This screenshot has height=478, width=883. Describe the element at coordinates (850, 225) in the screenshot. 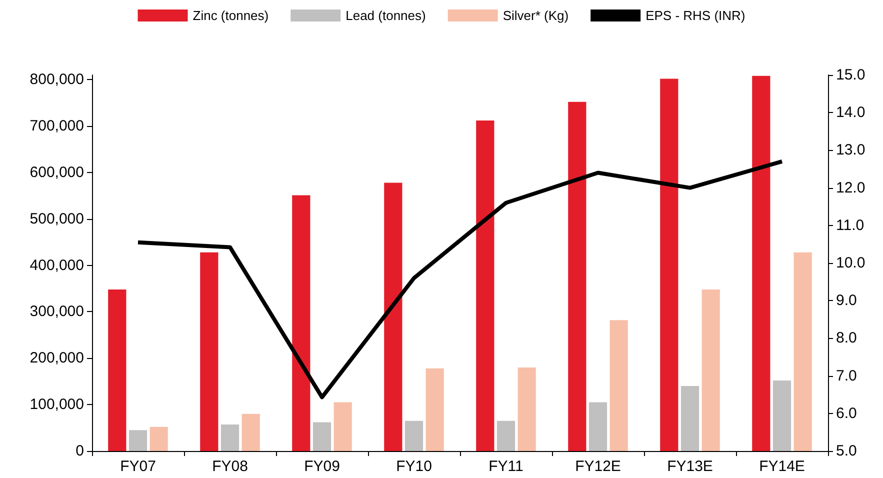

I see `y2-tick-label: 11.0` at that location.